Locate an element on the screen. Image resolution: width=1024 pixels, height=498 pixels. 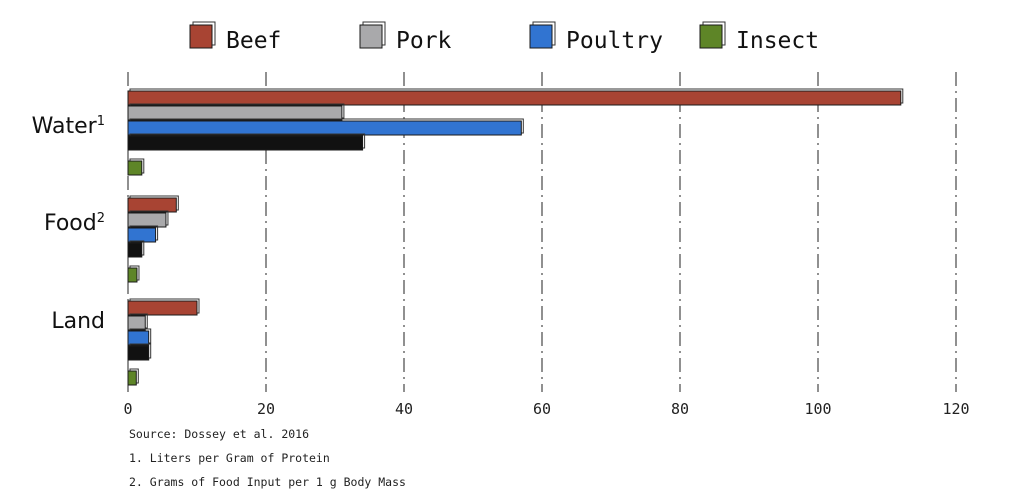
legend-label-pork: Pork is located at coordinates (424, 41).